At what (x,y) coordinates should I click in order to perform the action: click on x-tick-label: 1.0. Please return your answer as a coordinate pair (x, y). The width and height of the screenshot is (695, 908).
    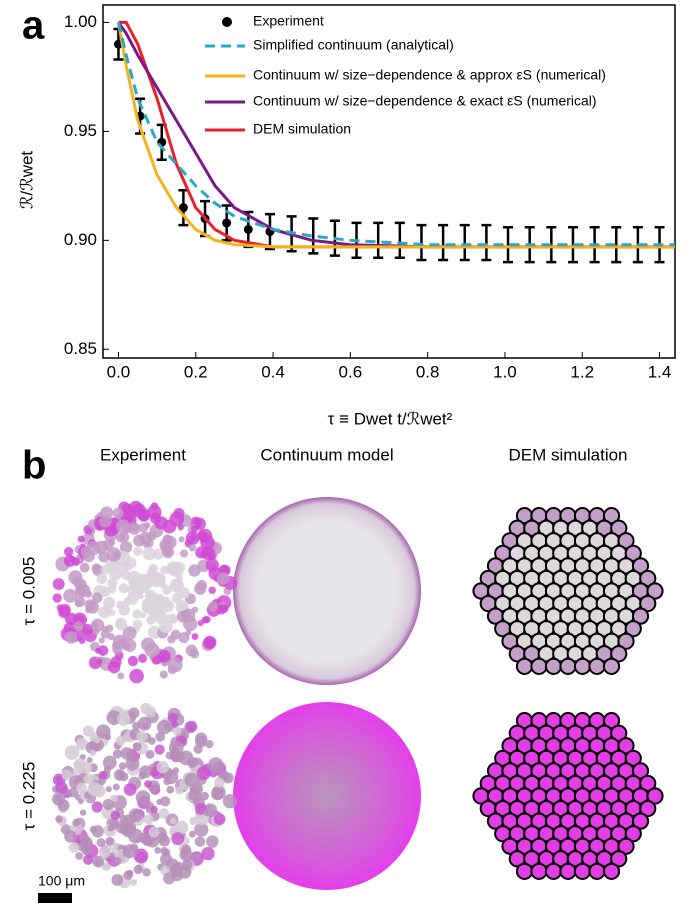
    Looking at the image, I should click on (505, 371).